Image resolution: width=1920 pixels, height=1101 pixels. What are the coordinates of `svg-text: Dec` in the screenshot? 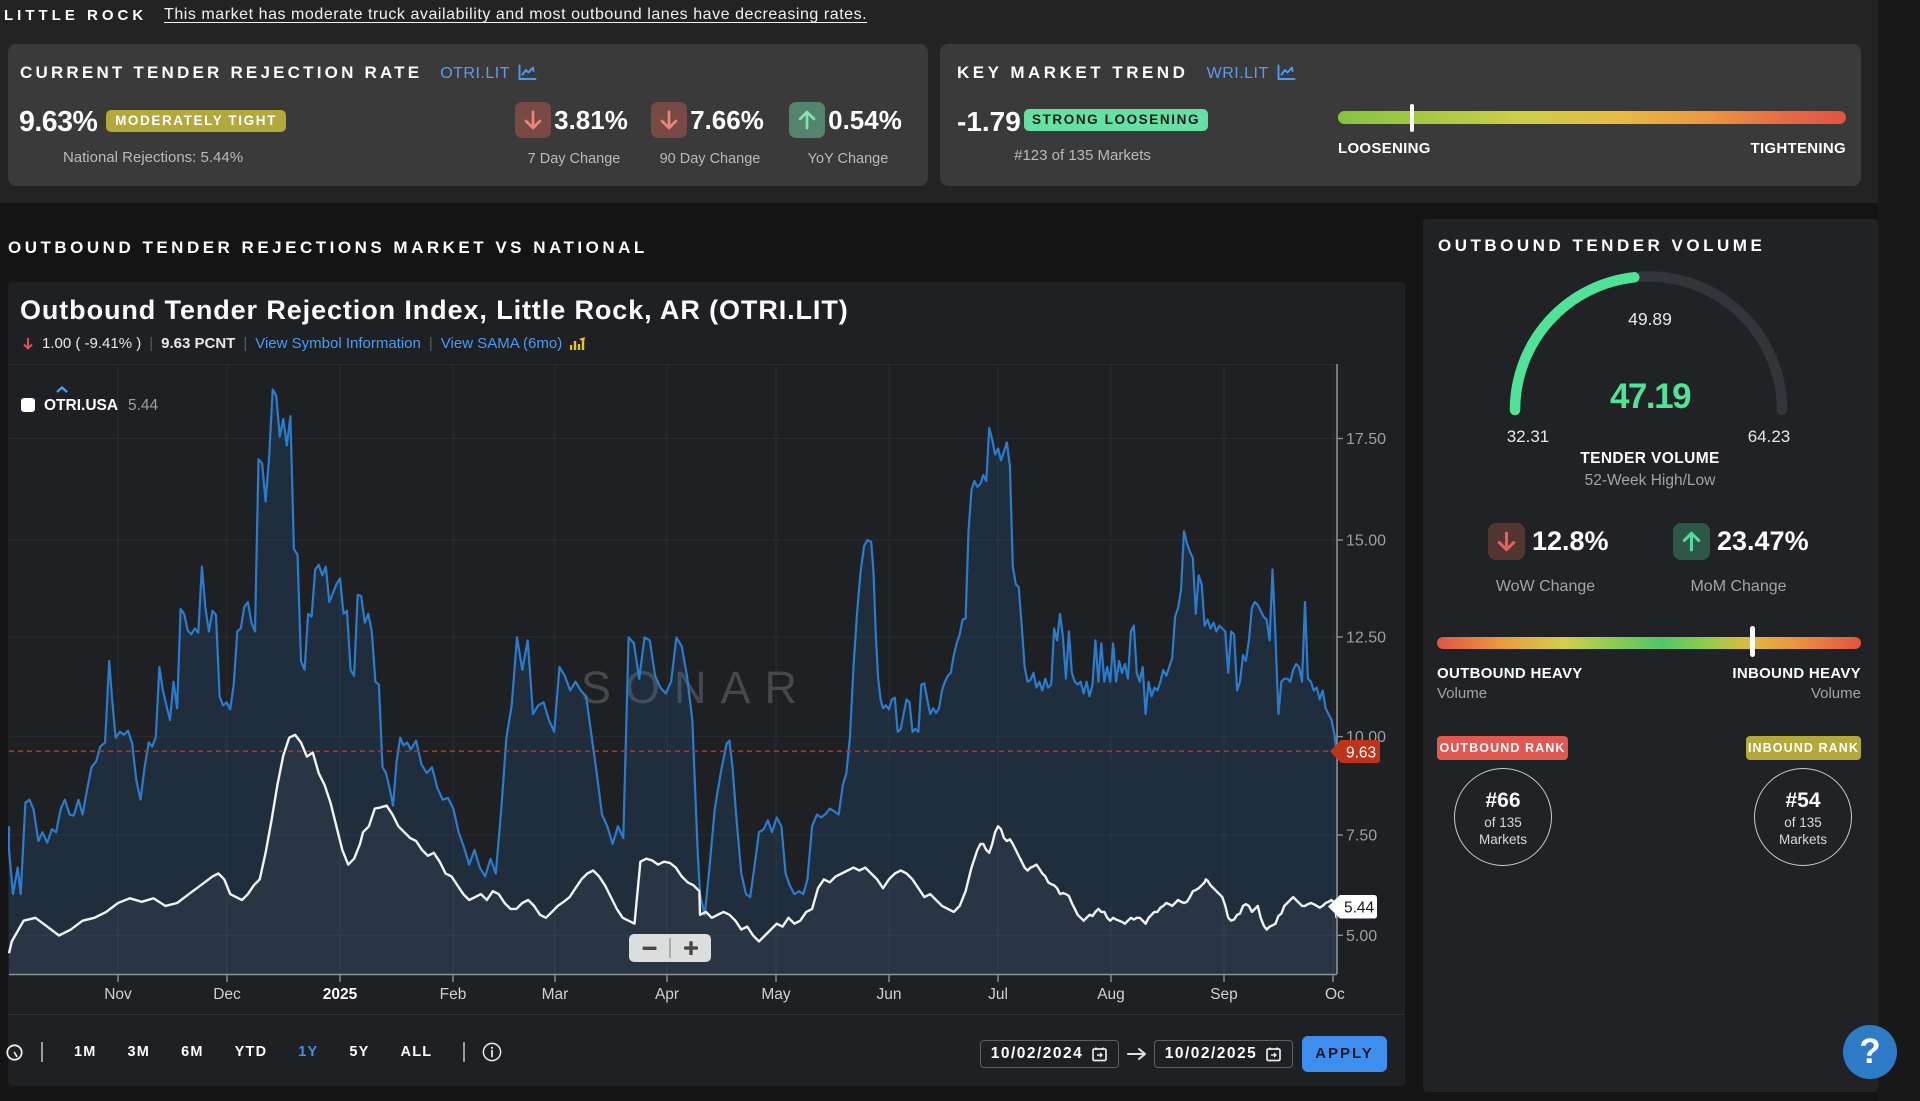 It's located at (227, 994).